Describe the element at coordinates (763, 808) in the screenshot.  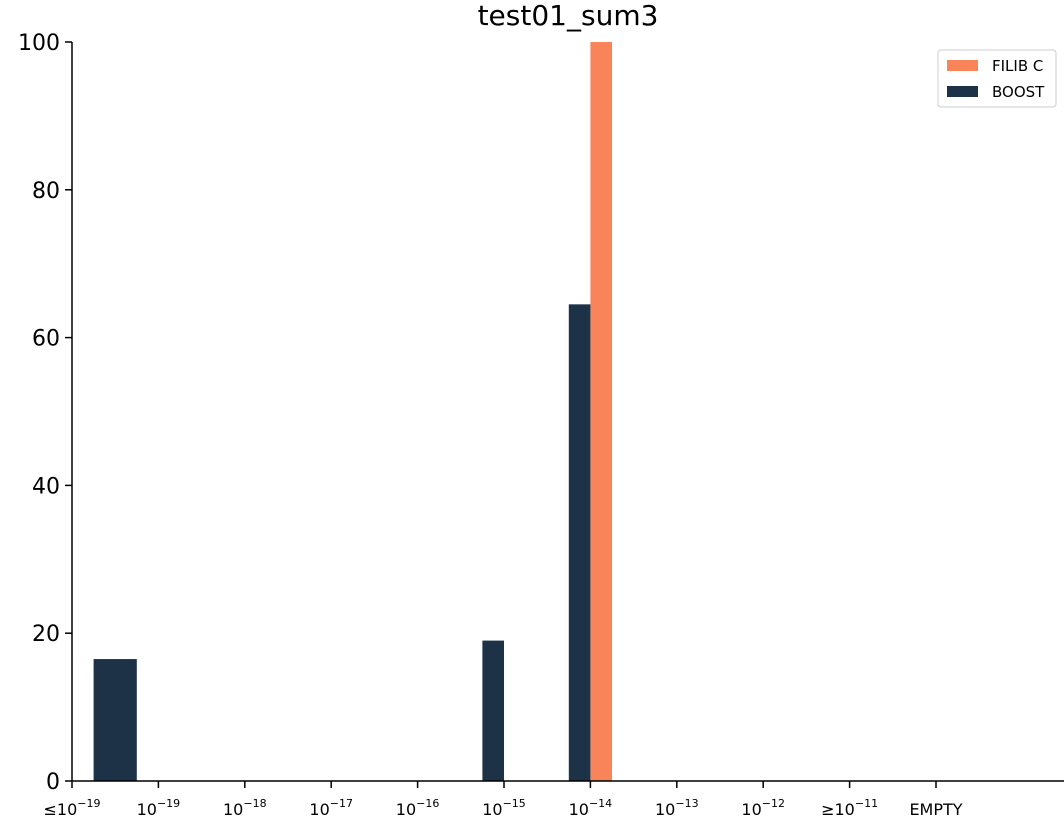
I see `x-tick-label: 10−12` at that location.